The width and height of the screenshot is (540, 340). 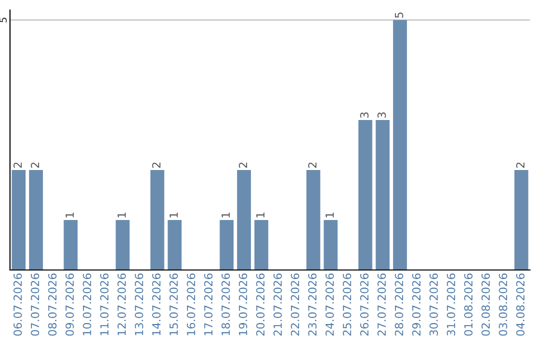 What do you see at coordinates (416, 304) in the screenshot?
I see `x-tick-label: 29.07.2026` at bounding box center [416, 304].